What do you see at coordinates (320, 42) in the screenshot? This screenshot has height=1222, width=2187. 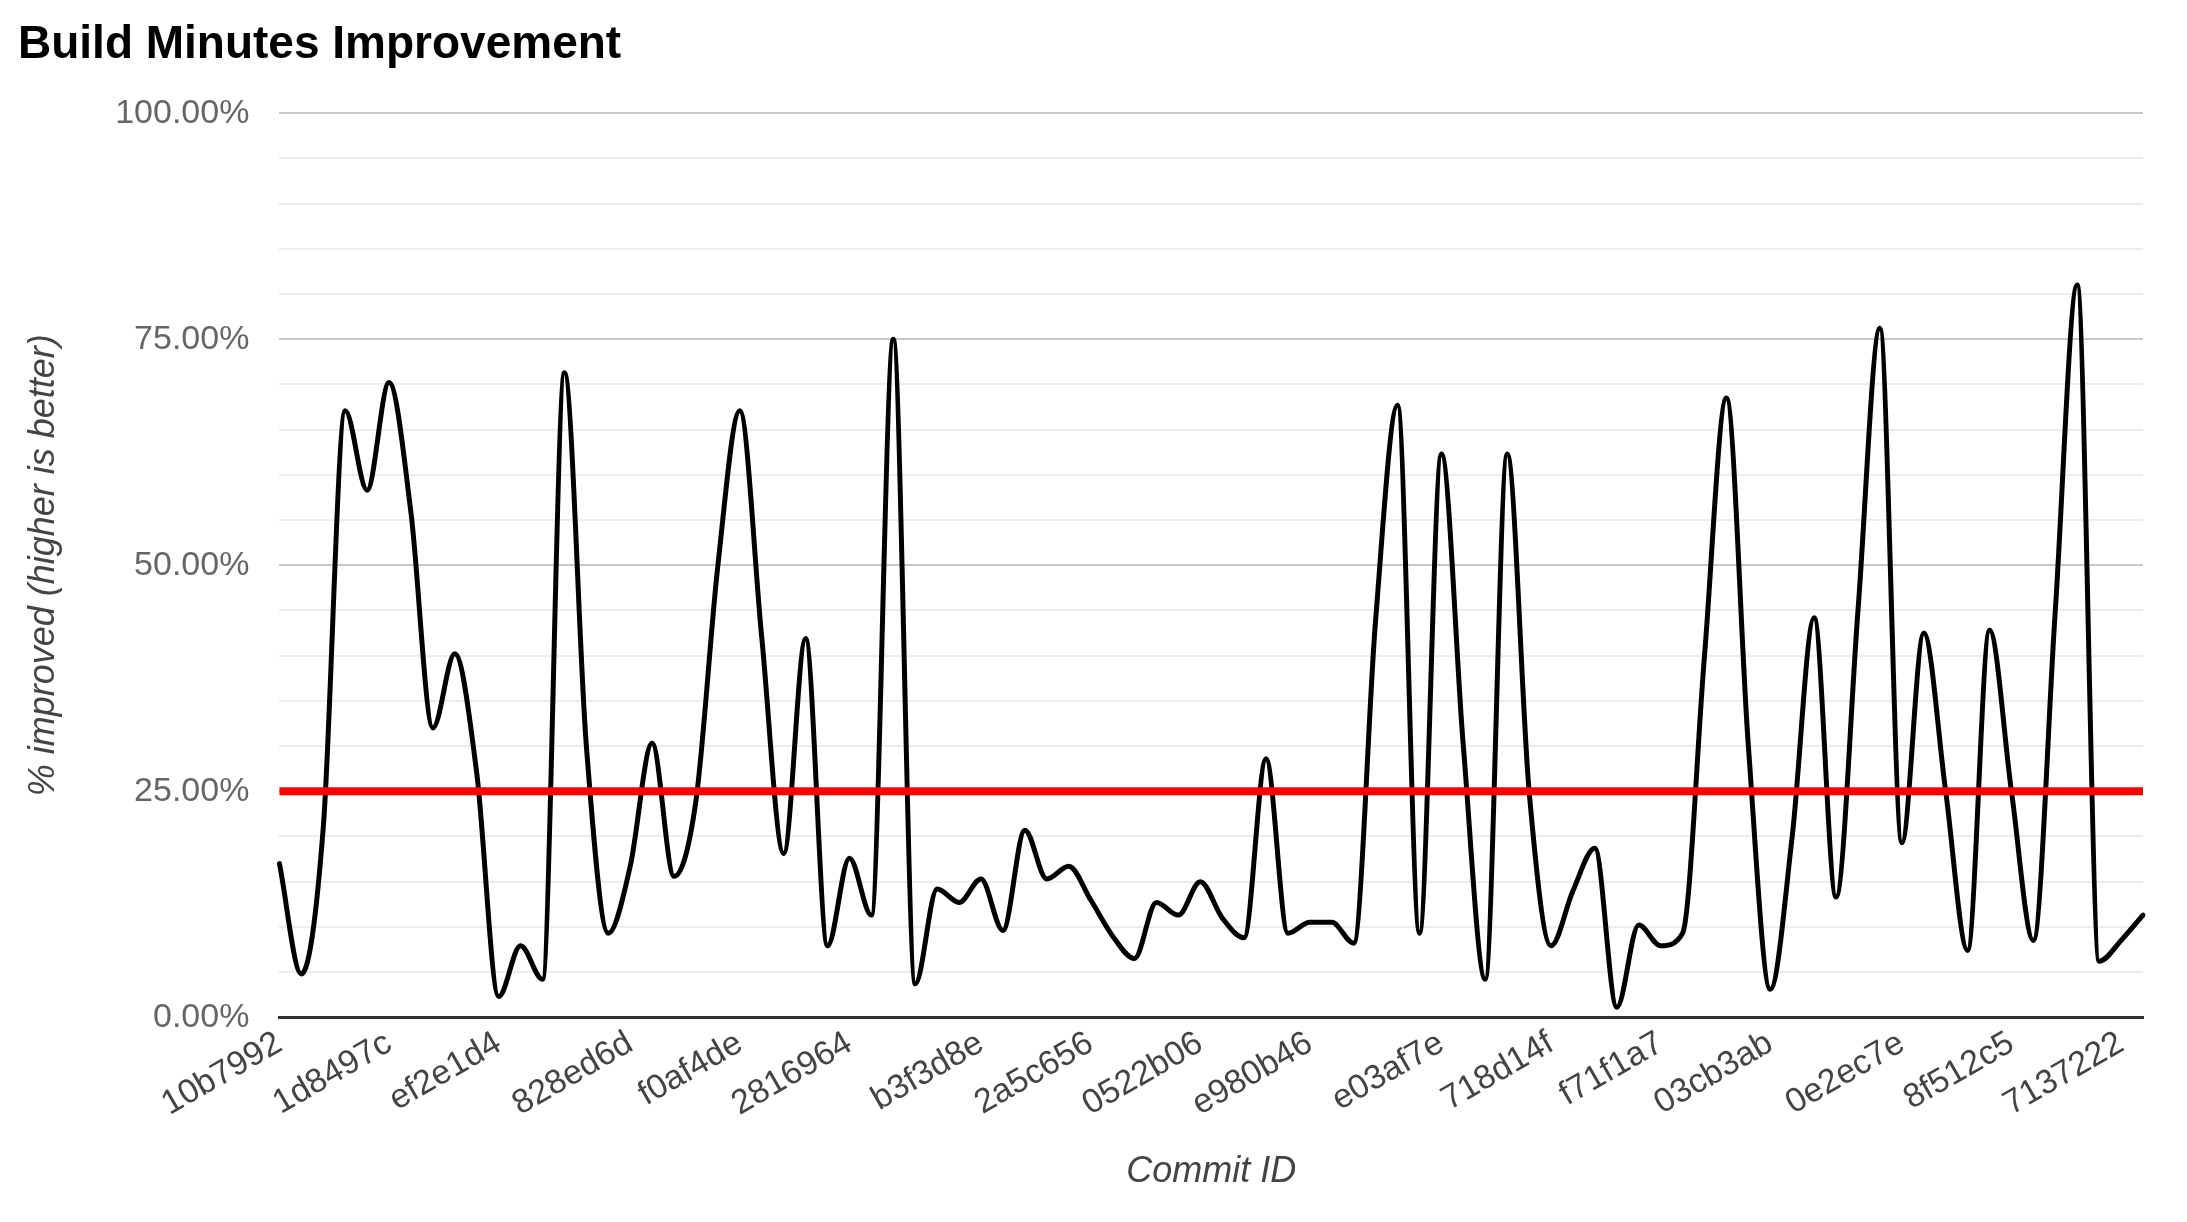 I see `chart-title: Build Minutes Improvement` at bounding box center [320, 42].